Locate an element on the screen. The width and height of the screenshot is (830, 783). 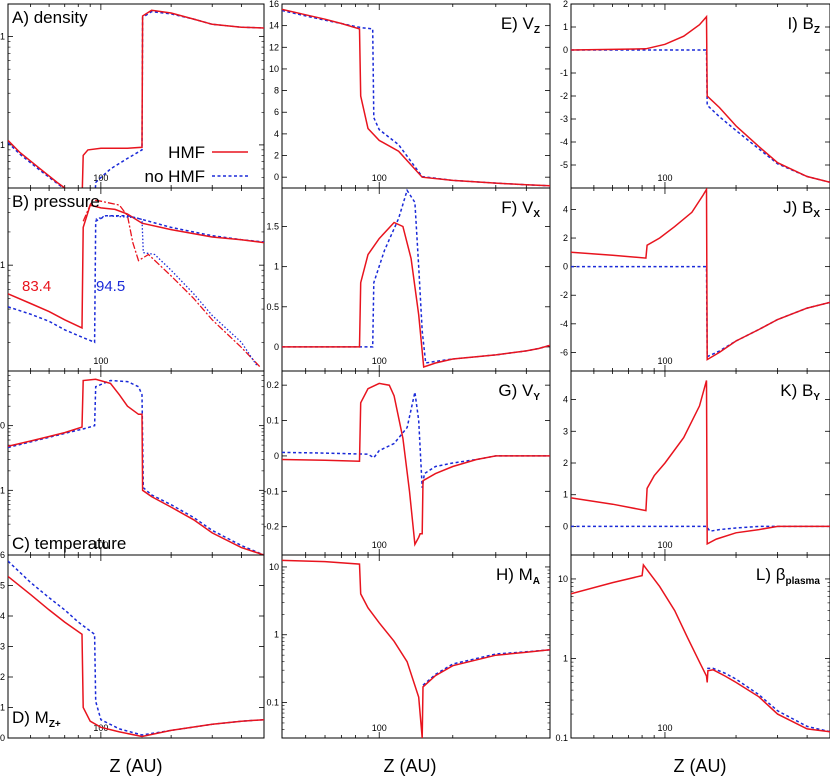
series-hmf-secondary is located at coordinates (171, 283).